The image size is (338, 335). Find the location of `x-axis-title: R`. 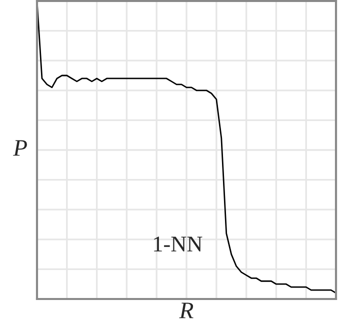

x-axis-title: R is located at coordinates (186, 310).